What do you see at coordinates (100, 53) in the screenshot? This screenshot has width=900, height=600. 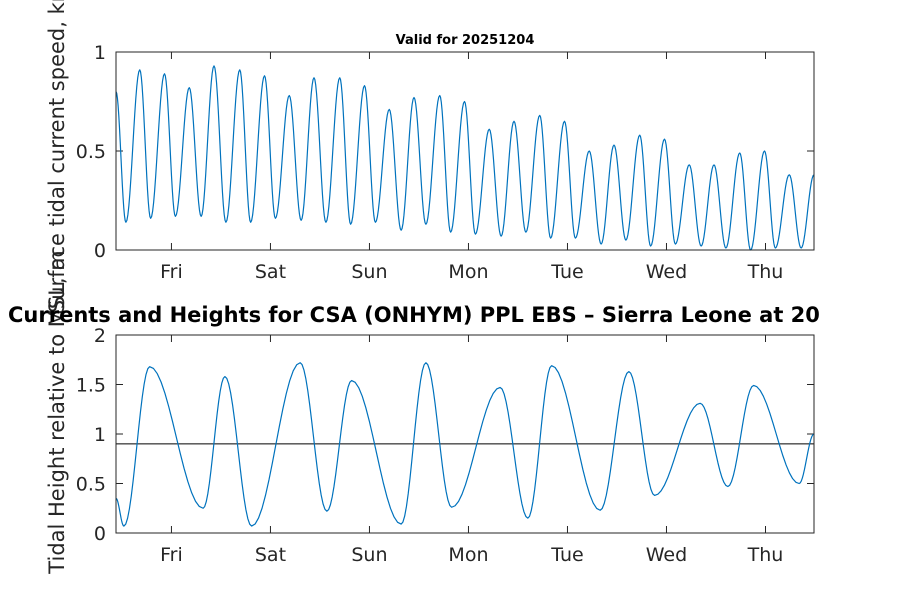 I see `current-y-tick-label: 1` at bounding box center [100, 53].